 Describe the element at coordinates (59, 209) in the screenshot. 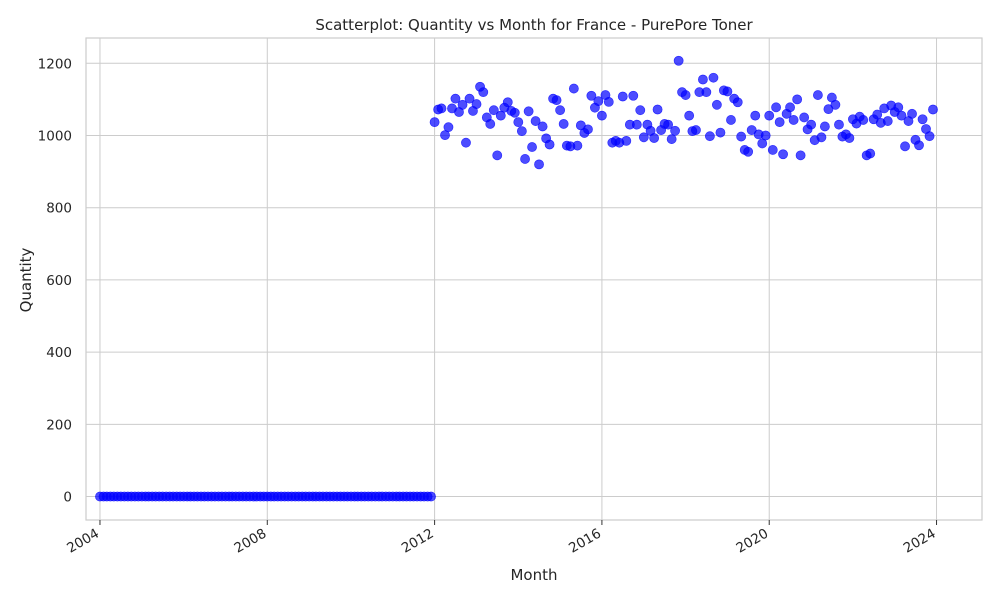

I see `y-tick-label: 800` at that location.